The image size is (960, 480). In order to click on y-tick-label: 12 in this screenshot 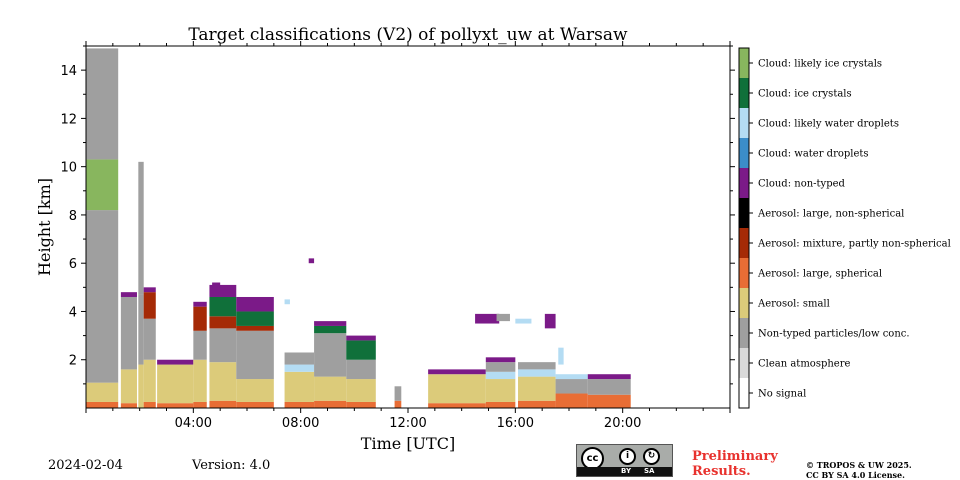, I will do `click(68, 119)`.